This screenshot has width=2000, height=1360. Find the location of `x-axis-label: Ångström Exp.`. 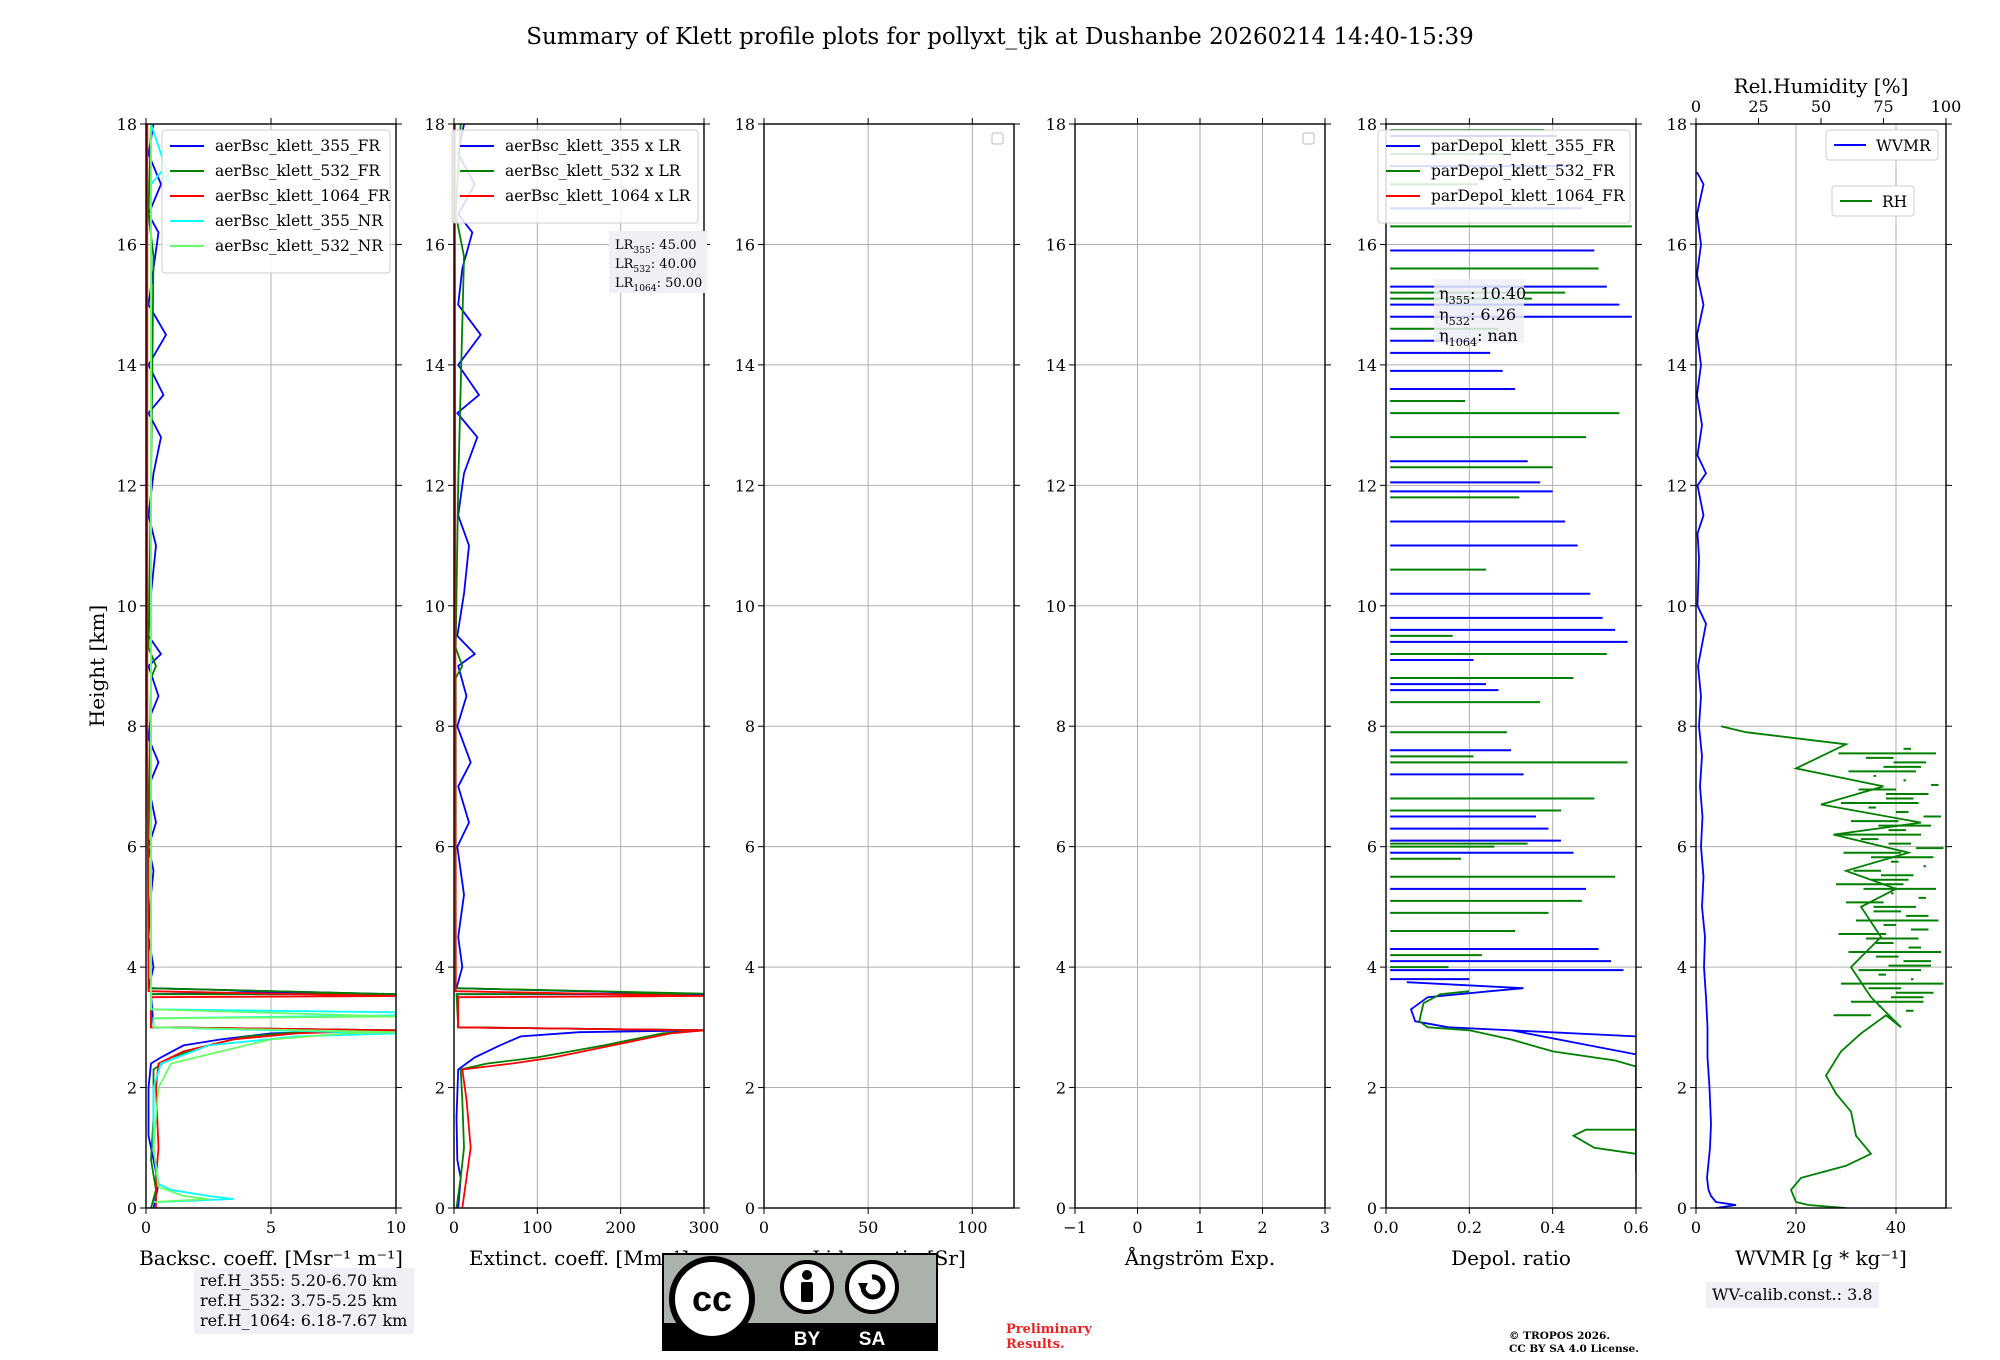

x-axis-label: Ångström Exp. is located at coordinates (1199, 1257).